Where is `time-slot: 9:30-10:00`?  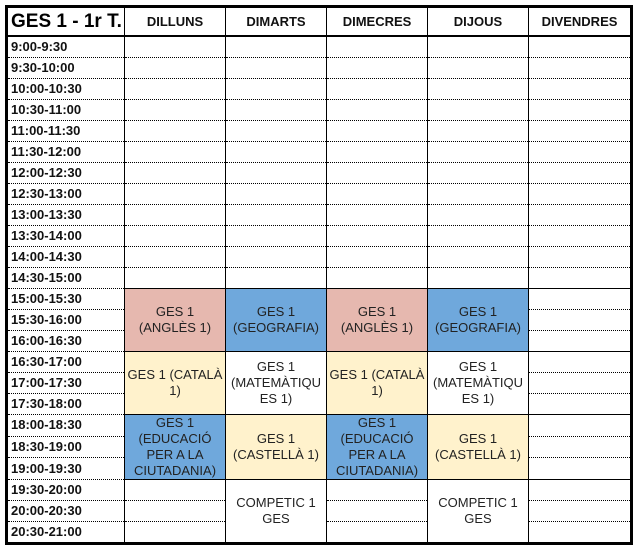 time-slot: 9:30-10:00 is located at coordinates (65, 68).